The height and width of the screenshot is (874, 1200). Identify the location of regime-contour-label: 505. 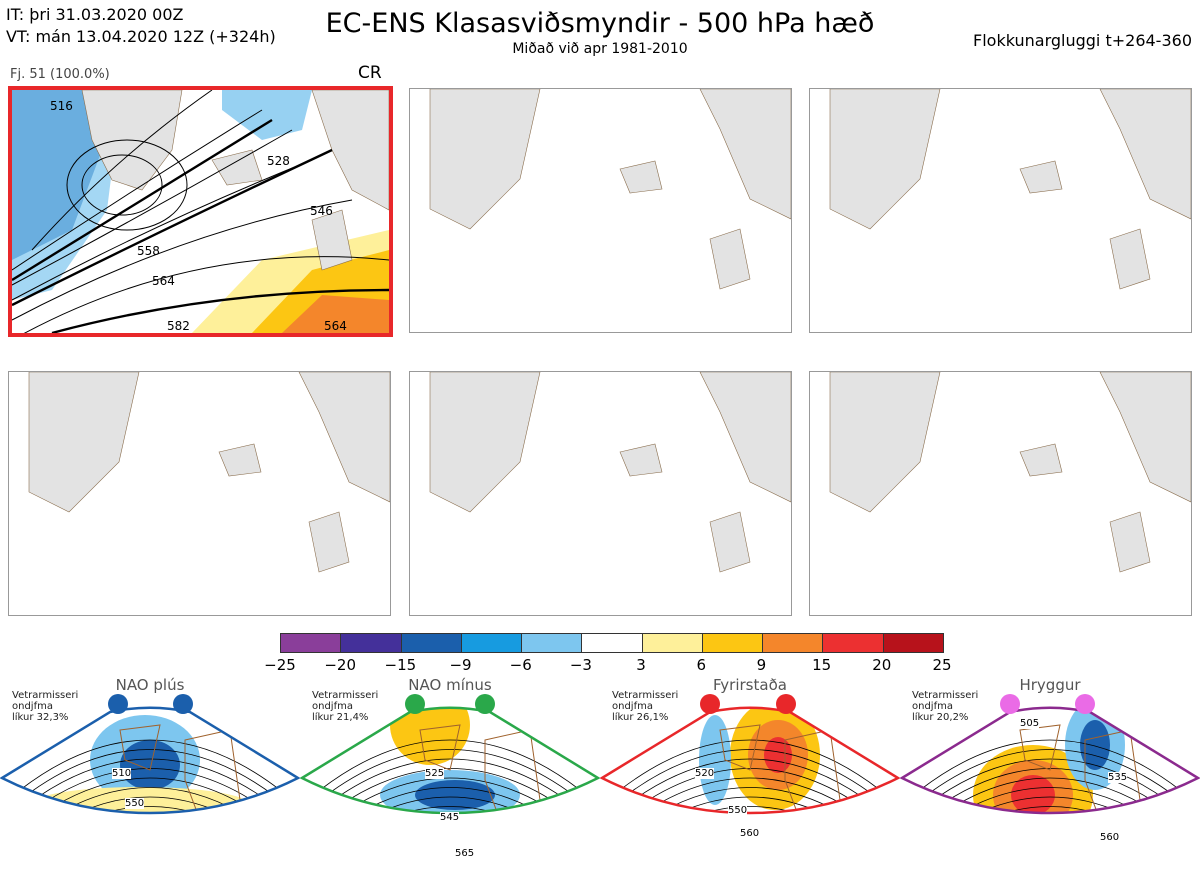
(1030, 723).